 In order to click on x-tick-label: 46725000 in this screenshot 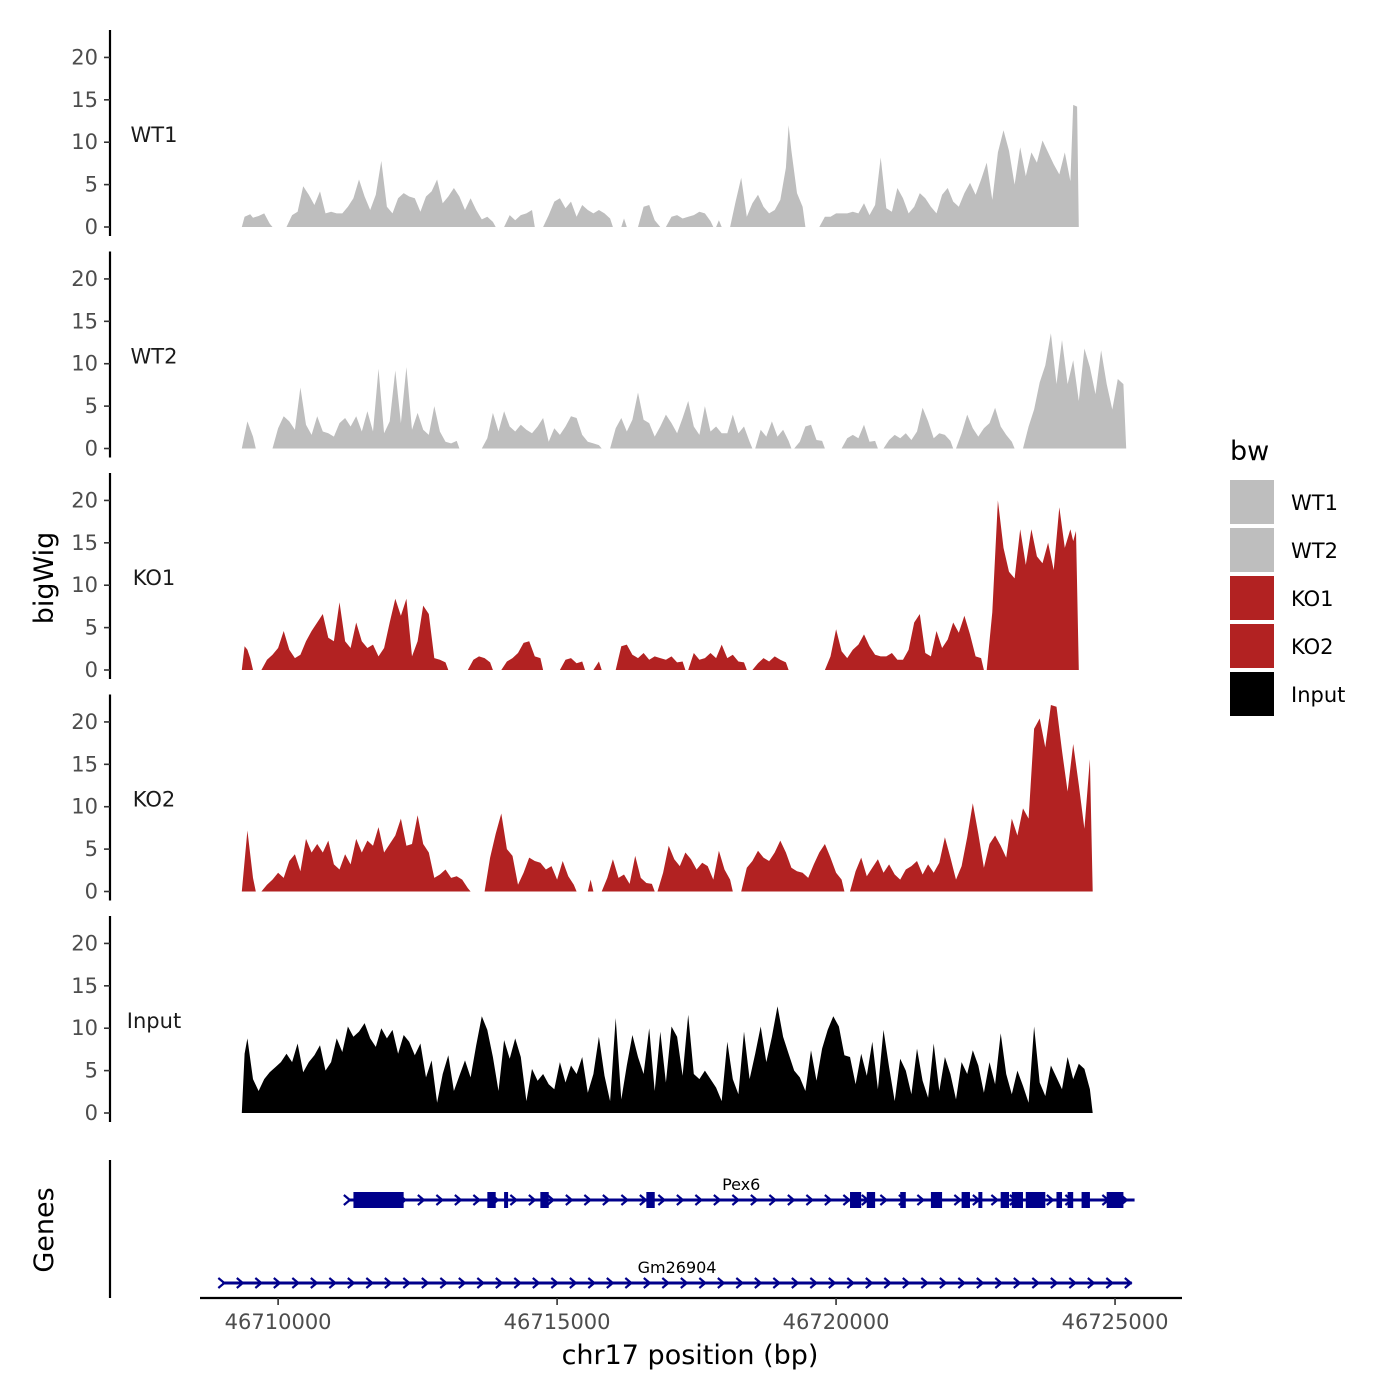, I will do `click(1115, 1322)`.